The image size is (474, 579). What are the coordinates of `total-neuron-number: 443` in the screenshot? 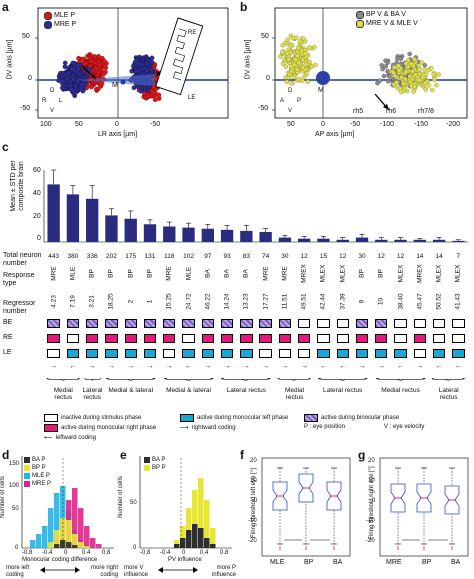 It's located at (54, 256).